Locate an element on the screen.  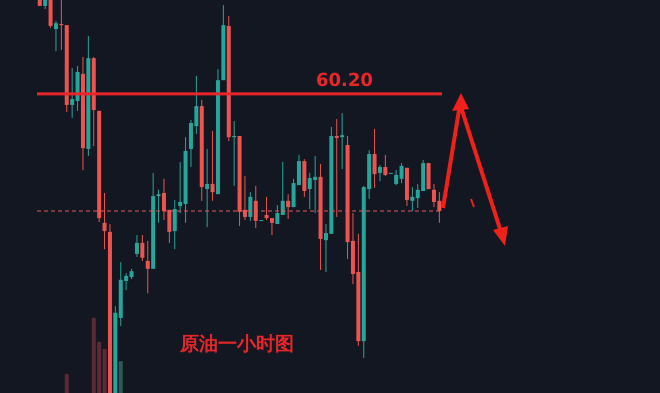
annotation: 60.20 is located at coordinates (344, 80).